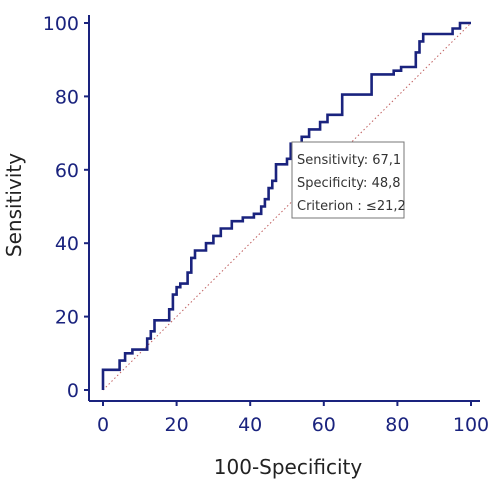 This screenshot has width=499, height=492. I want to click on y-axis-title: Sensitivity, so click(14, 205).